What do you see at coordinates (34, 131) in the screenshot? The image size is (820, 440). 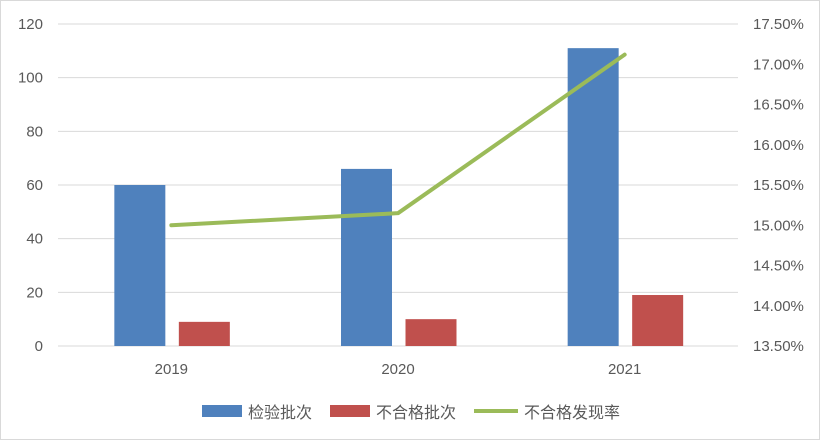 I see `y-left-tick-label: 80` at bounding box center [34, 131].